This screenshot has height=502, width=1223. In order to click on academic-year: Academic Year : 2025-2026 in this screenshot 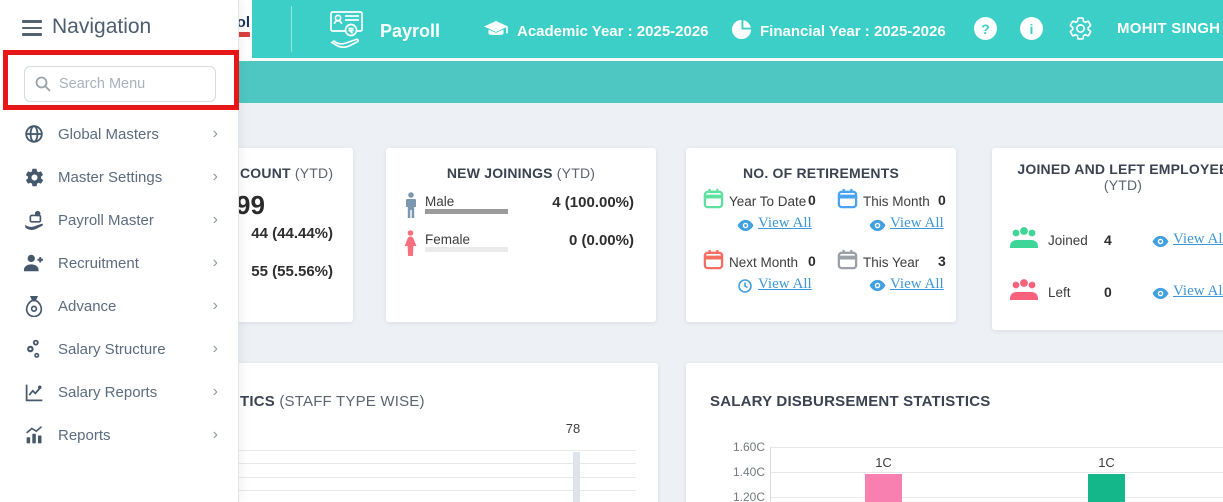, I will do `click(596, 31)`.